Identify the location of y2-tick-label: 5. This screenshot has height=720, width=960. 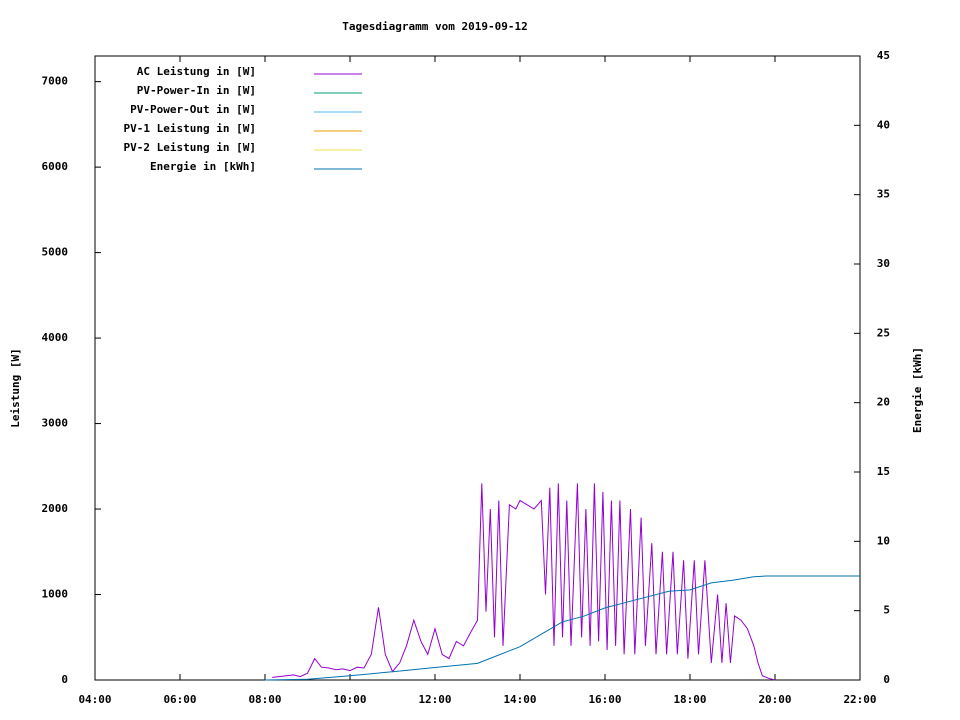
(886, 610).